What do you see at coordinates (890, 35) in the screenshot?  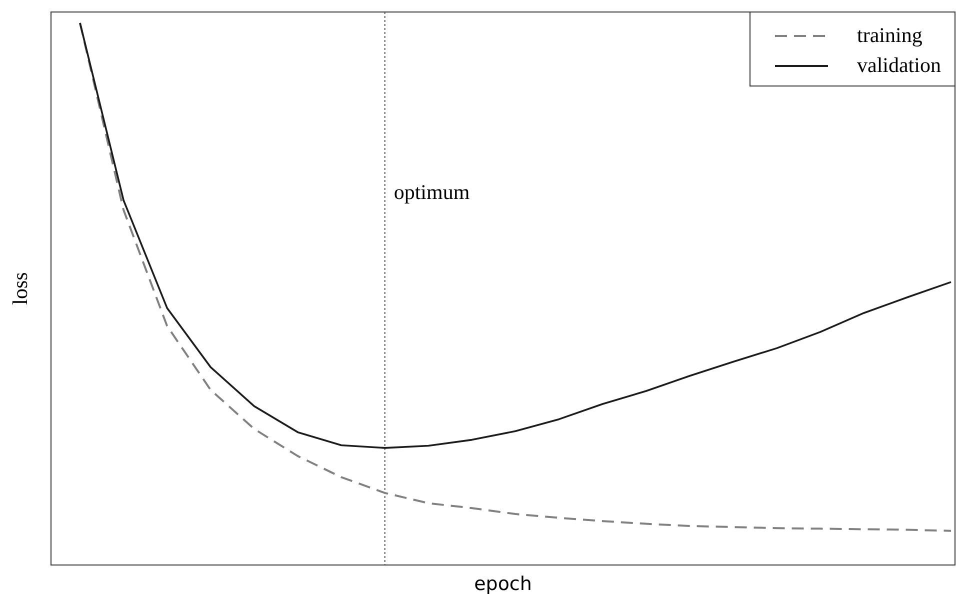 I see `legend-label: training` at bounding box center [890, 35].